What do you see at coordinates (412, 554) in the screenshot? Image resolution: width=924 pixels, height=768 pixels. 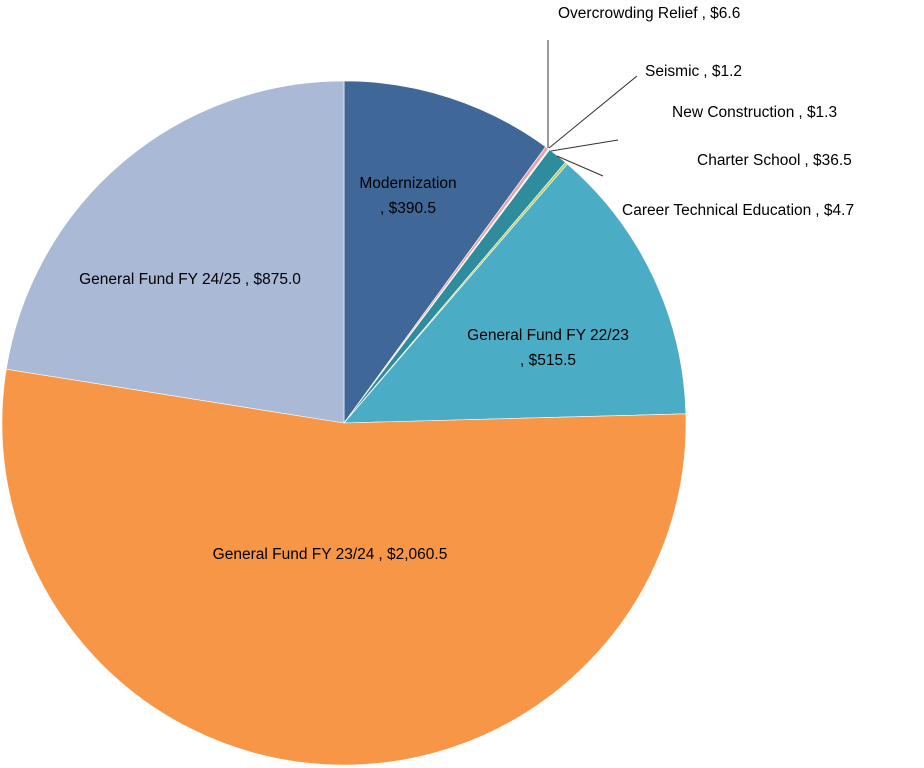 I see `data-label-value: , $2,060.5` at bounding box center [412, 554].